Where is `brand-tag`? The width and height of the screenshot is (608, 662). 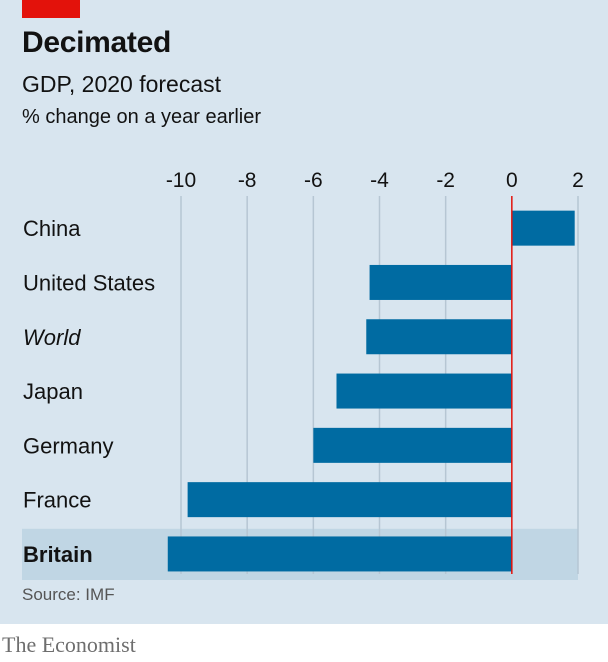
brand-tag is located at coordinates (51, 9).